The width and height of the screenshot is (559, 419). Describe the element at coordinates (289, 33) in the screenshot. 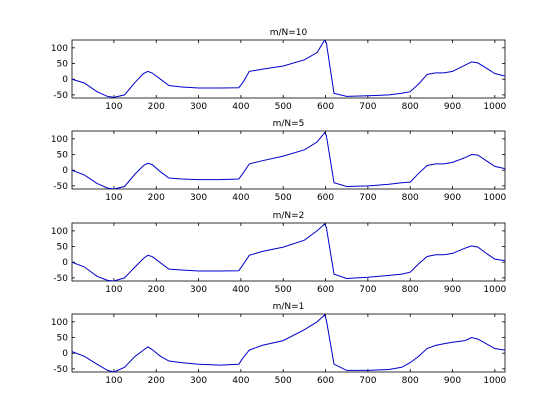

I see `subplot-title: m/N=10` at that location.